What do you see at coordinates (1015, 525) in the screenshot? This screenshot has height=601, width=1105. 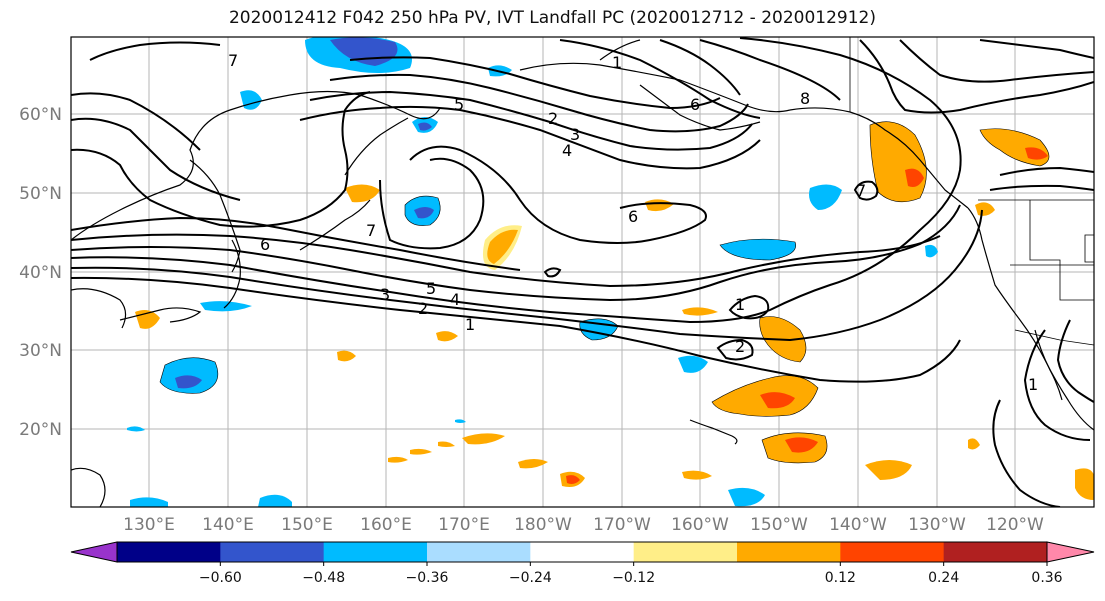 I see `lon-label: 120°W` at bounding box center [1015, 525].